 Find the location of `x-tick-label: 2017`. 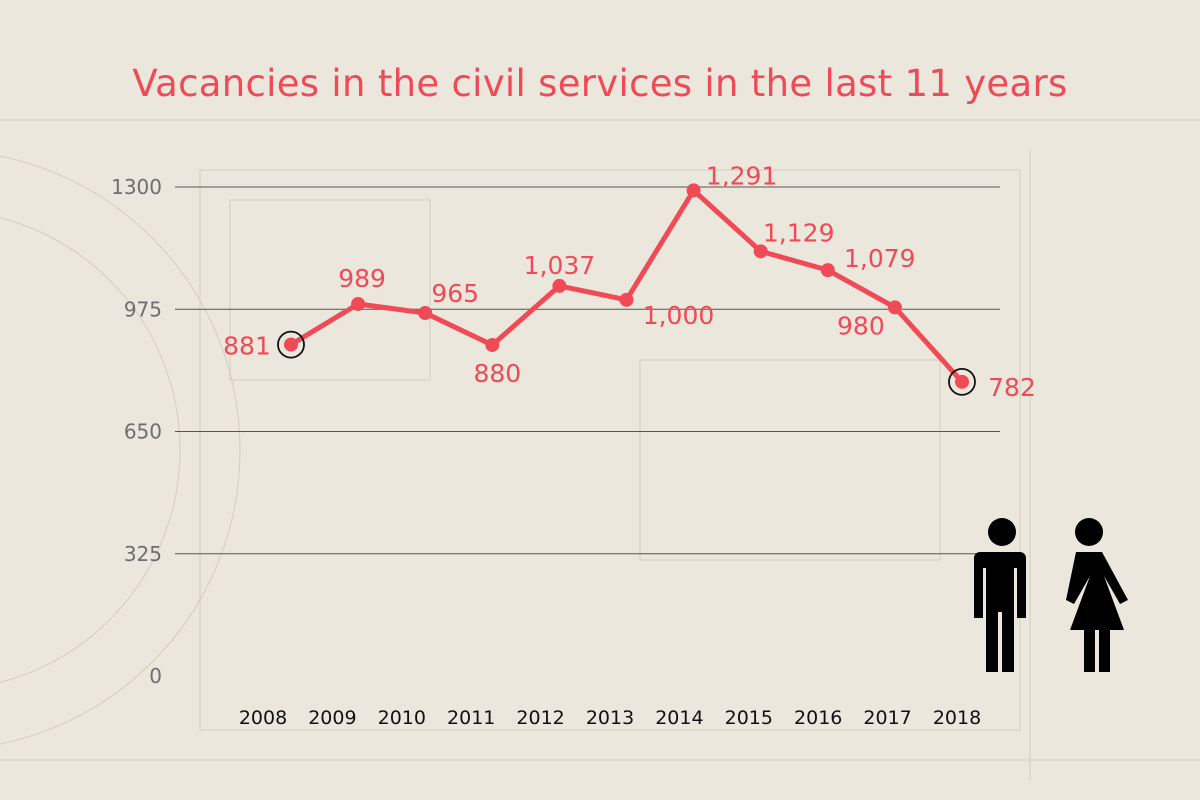

x-tick-label: 2017 is located at coordinates (887, 718).